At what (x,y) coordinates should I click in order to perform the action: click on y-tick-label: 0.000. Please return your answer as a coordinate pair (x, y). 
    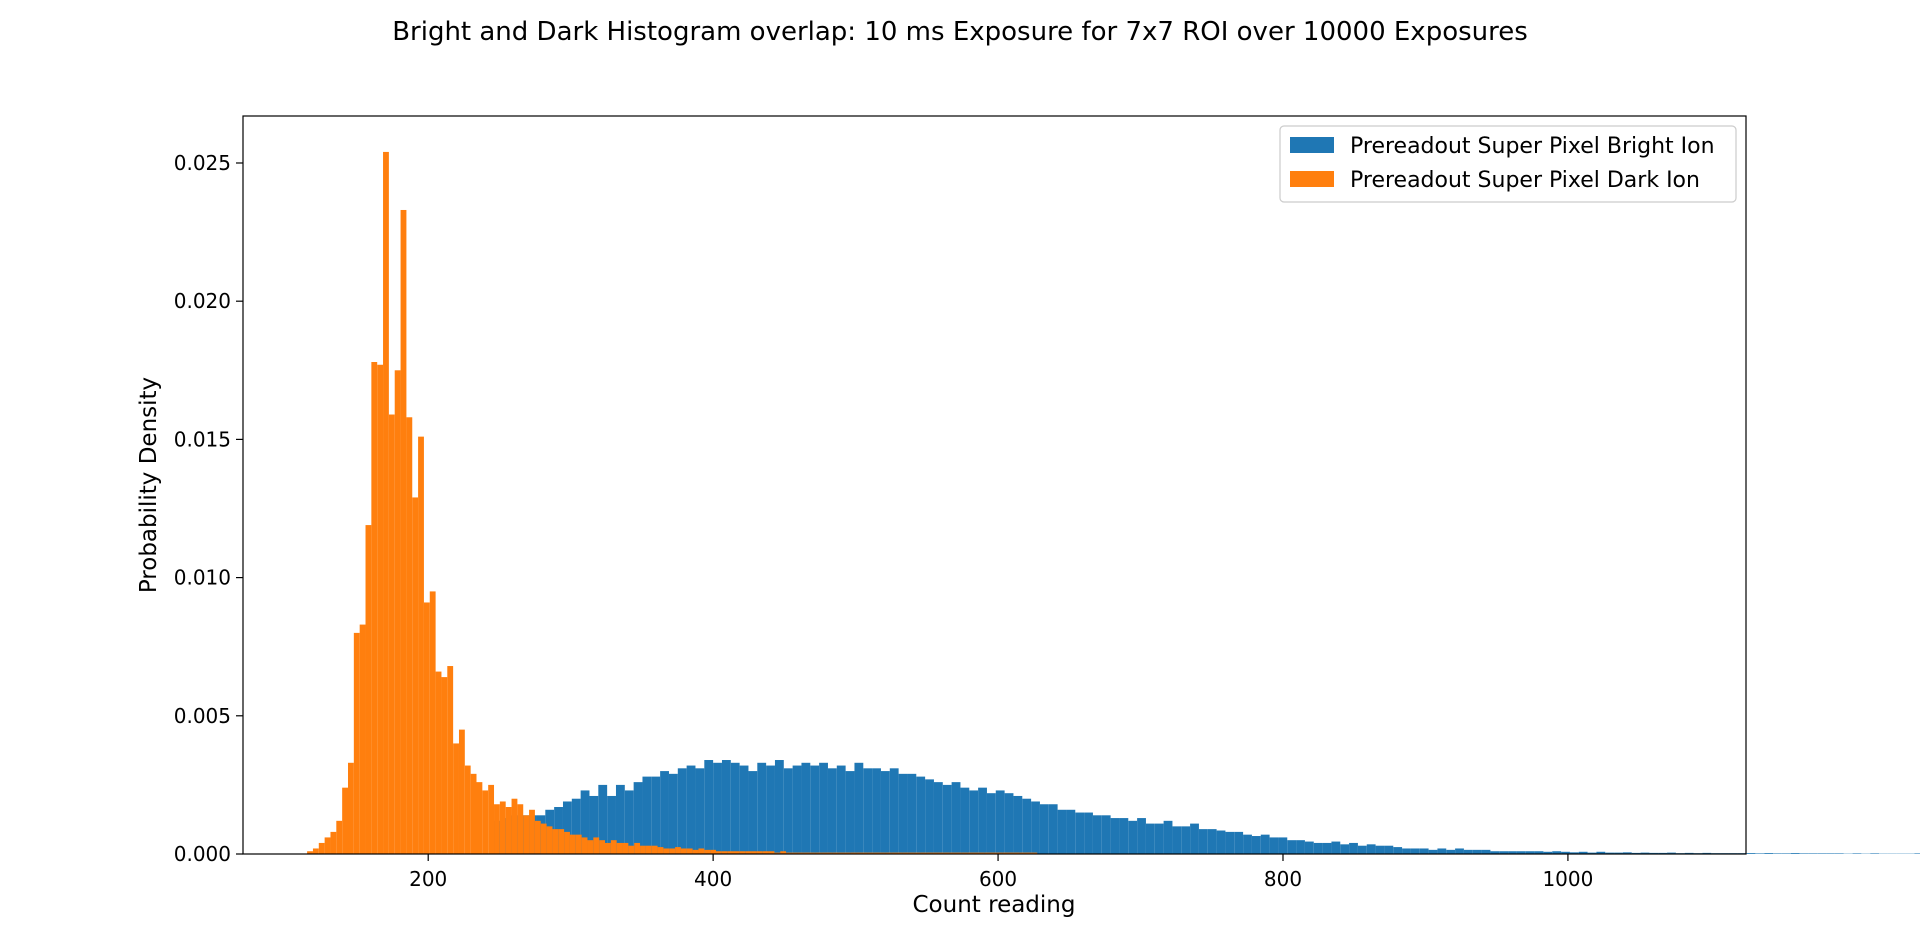
    Looking at the image, I should click on (202, 854).